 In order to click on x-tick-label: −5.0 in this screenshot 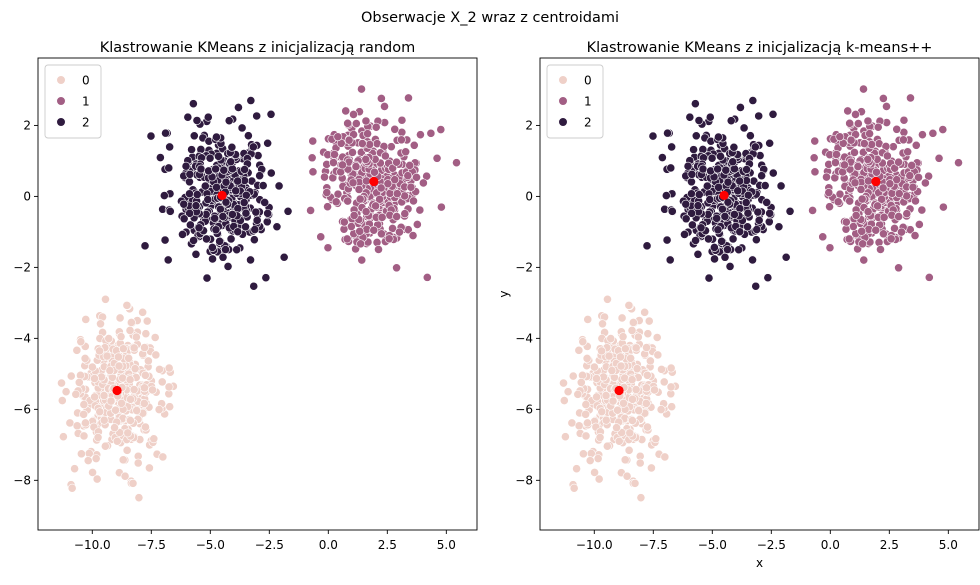, I will do `click(210, 545)`.